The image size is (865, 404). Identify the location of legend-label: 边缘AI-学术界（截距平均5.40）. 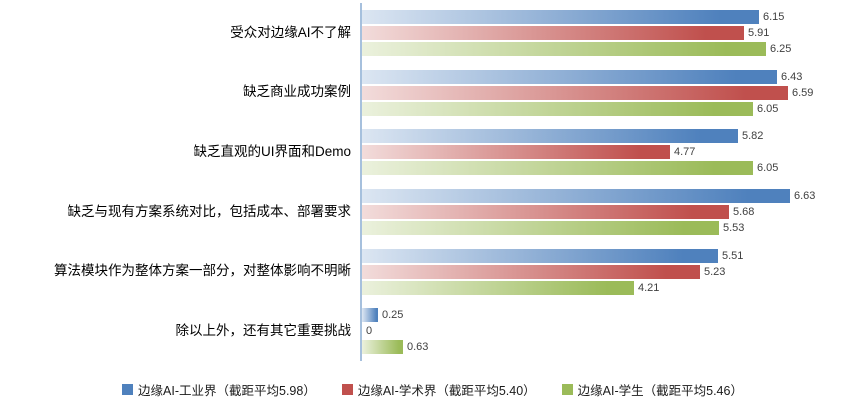
(446, 391).